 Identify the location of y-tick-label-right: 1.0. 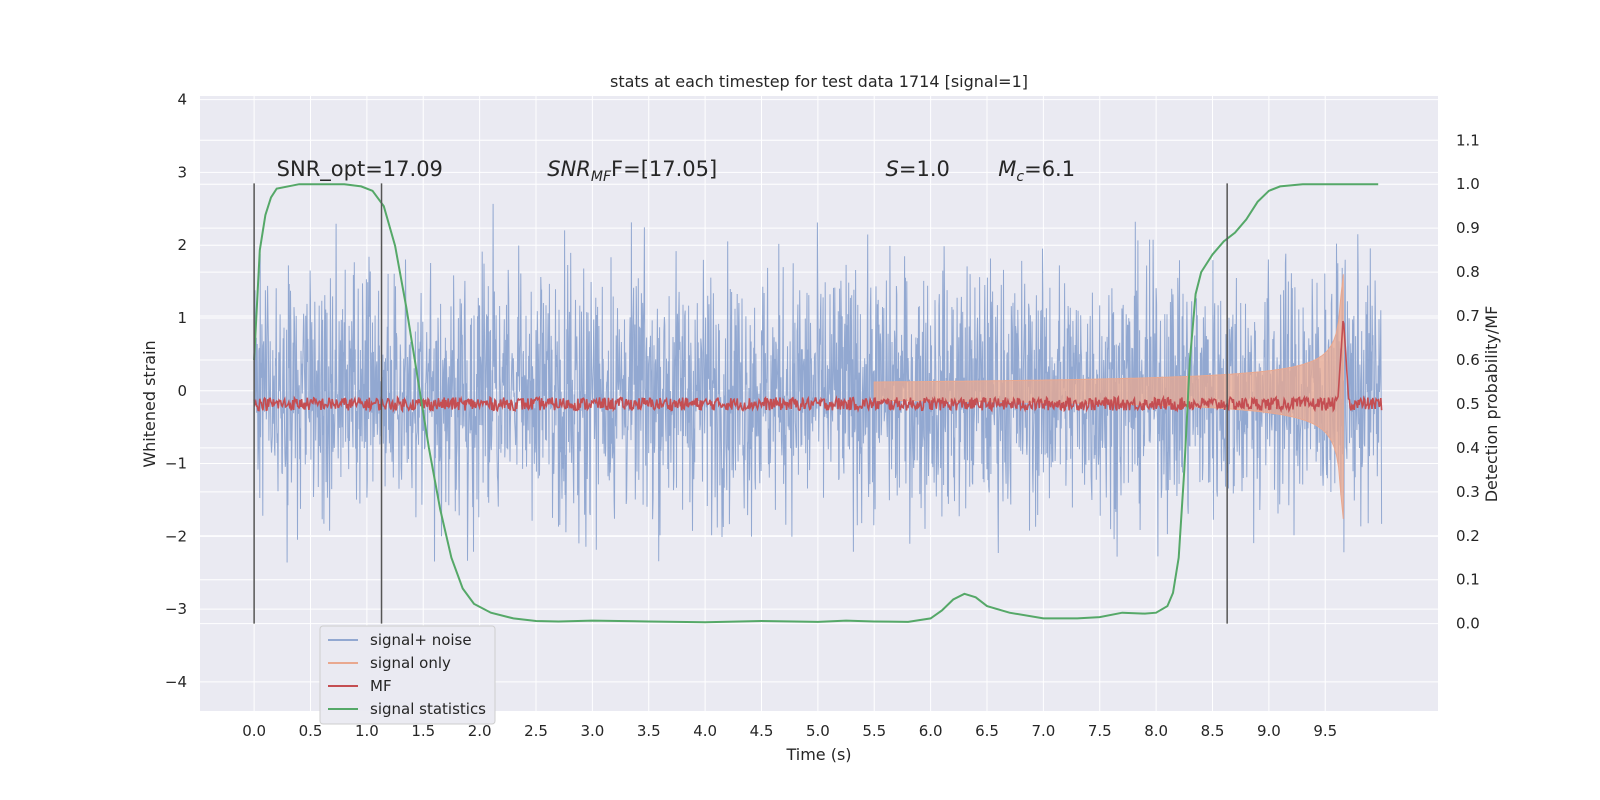
(1468, 184).